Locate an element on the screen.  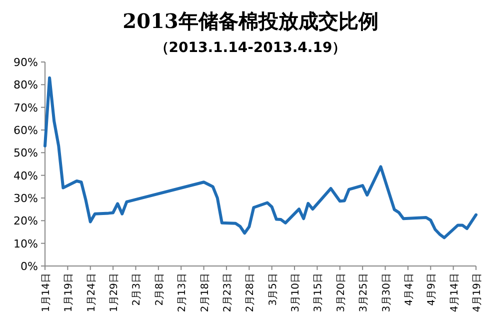
x-tick-label: 2月8日 is located at coordinates (160, 289).